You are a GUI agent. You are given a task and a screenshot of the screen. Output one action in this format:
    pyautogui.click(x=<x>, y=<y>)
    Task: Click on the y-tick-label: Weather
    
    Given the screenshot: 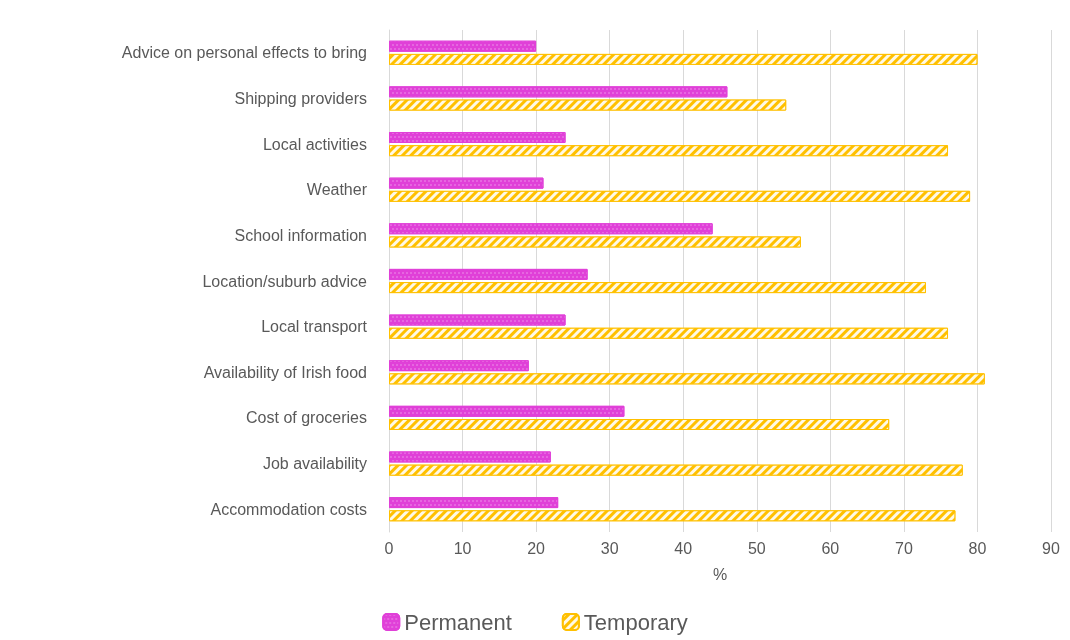 What is the action you would take?
    pyautogui.click(x=337, y=190)
    